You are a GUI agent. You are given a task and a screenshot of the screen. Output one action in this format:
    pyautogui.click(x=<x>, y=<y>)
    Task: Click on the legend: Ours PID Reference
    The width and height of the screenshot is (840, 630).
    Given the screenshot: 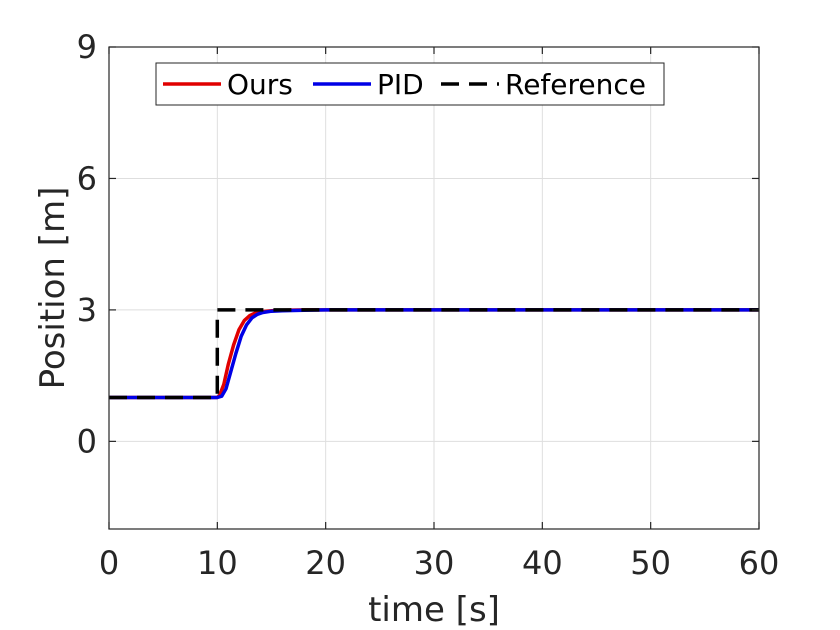 What is the action you would take?
    pyautogui.click(x=410, y=84)
    